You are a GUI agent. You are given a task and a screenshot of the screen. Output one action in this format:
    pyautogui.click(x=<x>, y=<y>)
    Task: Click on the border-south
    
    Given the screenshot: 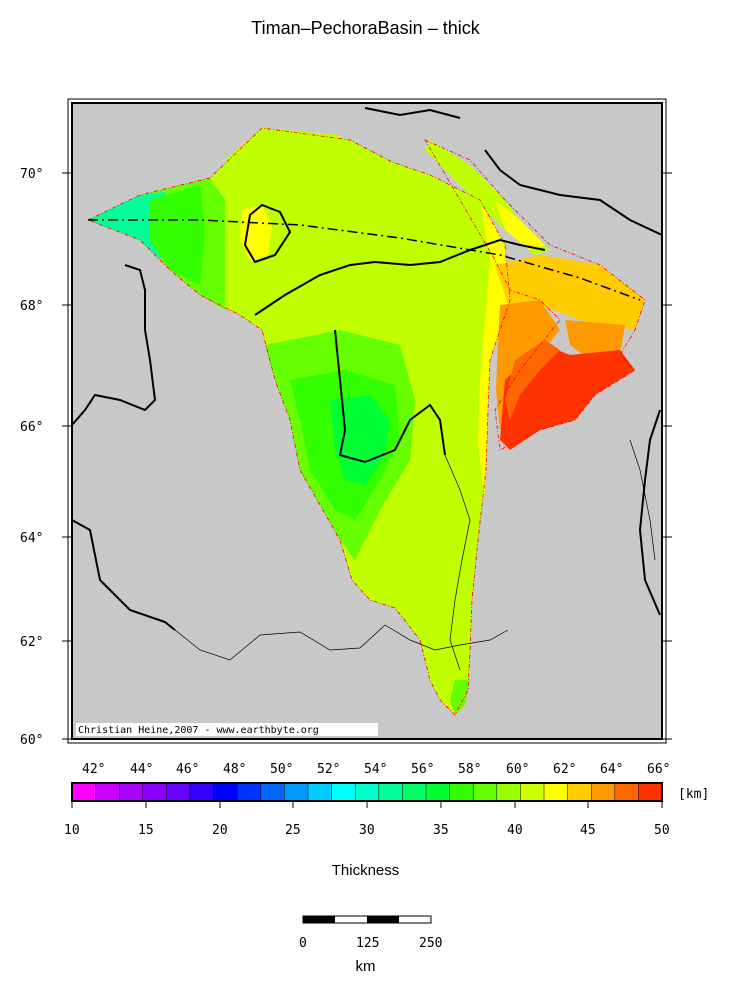 What is the action you would take?
    pyautogui.click(x=341, y=642)
    